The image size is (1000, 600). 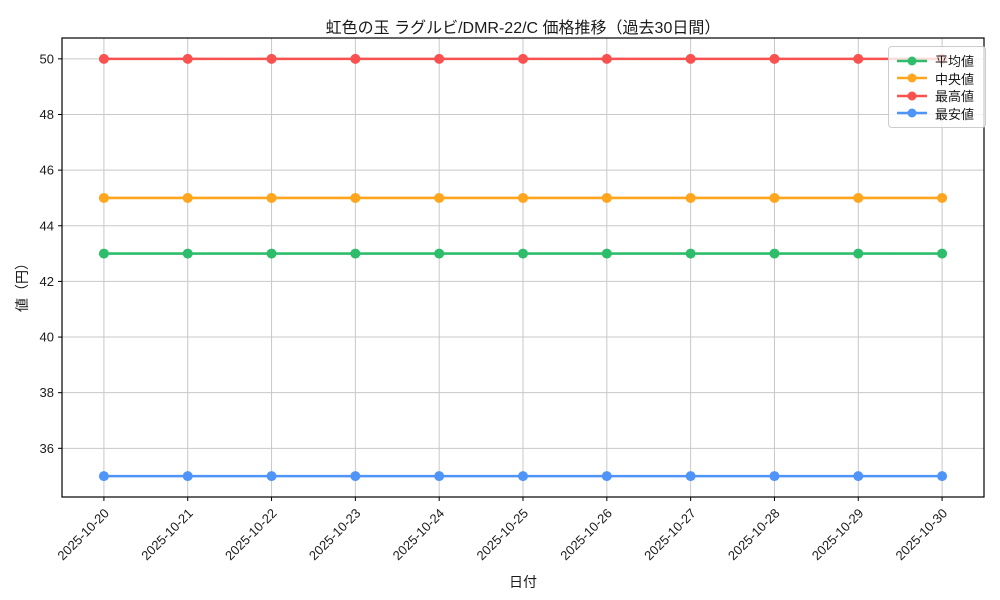 I want to click on legend-label-min: 最安値, so click(x=955, y=114).